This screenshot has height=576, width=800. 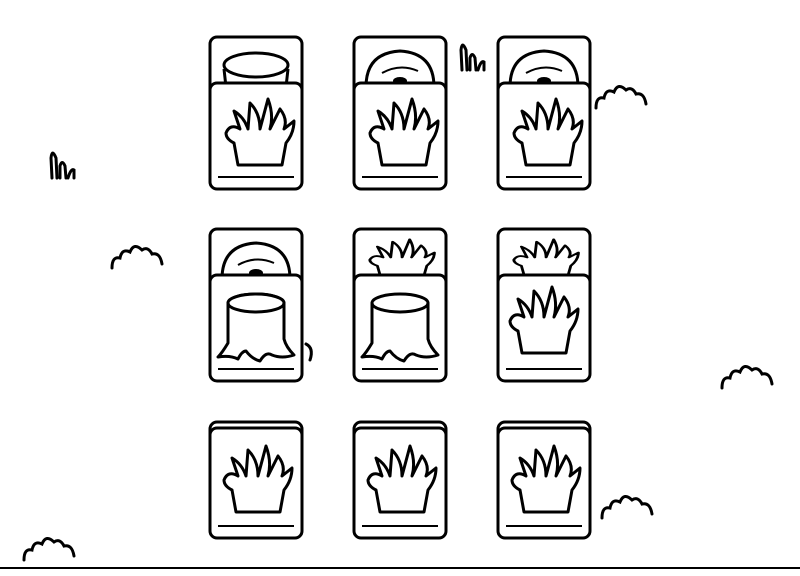 I want to click on ground-line, so click(x=400, y=568).